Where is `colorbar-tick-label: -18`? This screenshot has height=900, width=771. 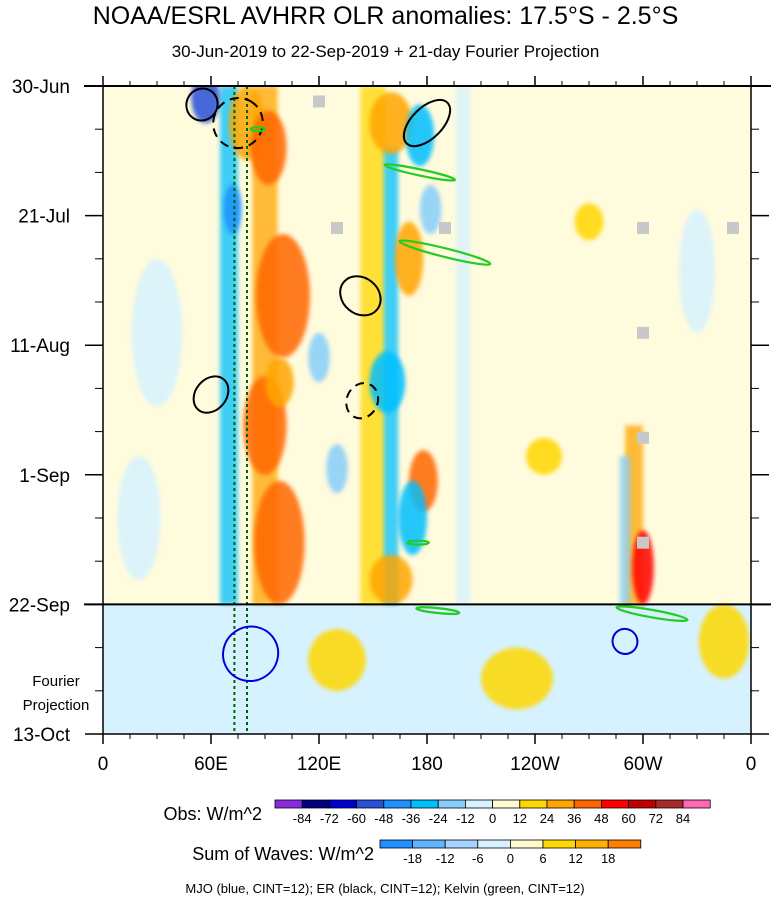
colorbar-tick-label: -18 is located at coordinates (412, 858).